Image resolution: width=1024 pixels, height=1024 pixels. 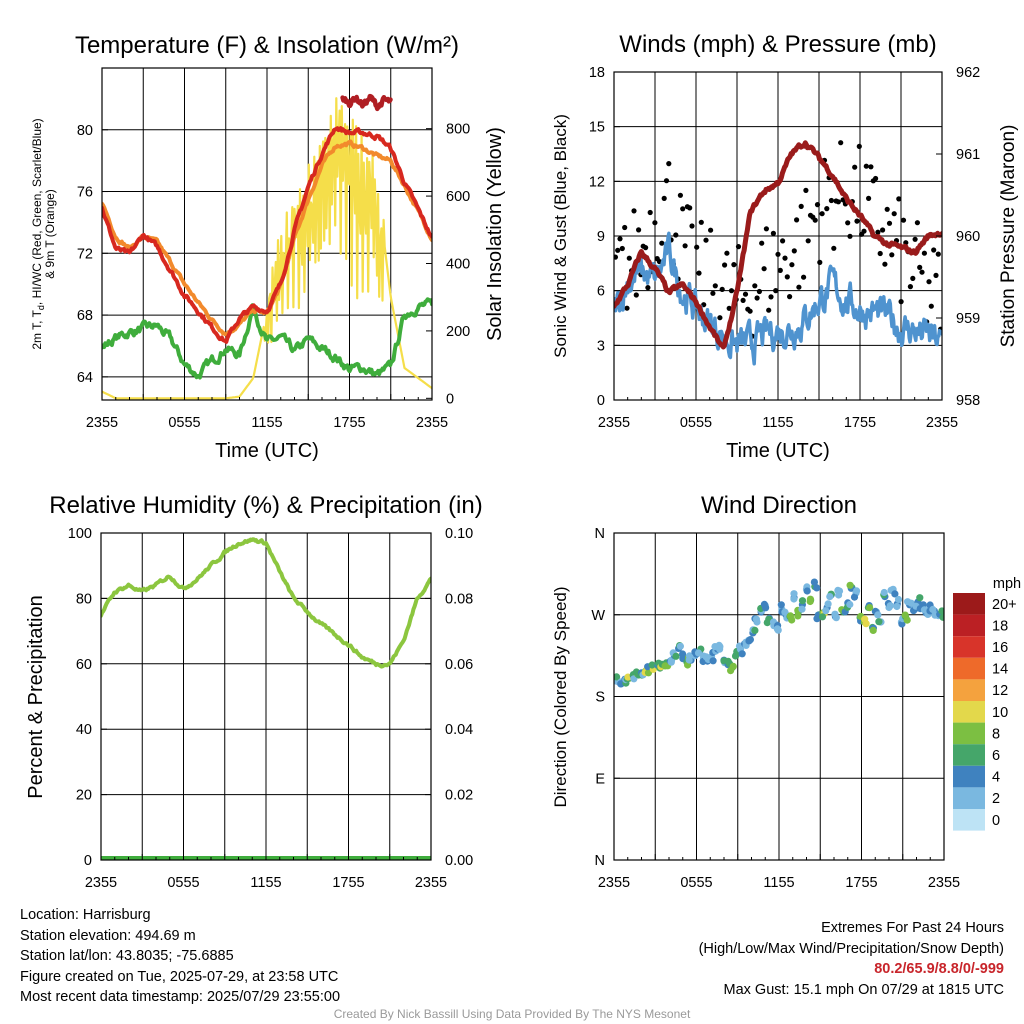 What do you see at coordinates (600, 534) in the screenshot?
I see `y-tick-label: N` at bounding box center [600, 534].